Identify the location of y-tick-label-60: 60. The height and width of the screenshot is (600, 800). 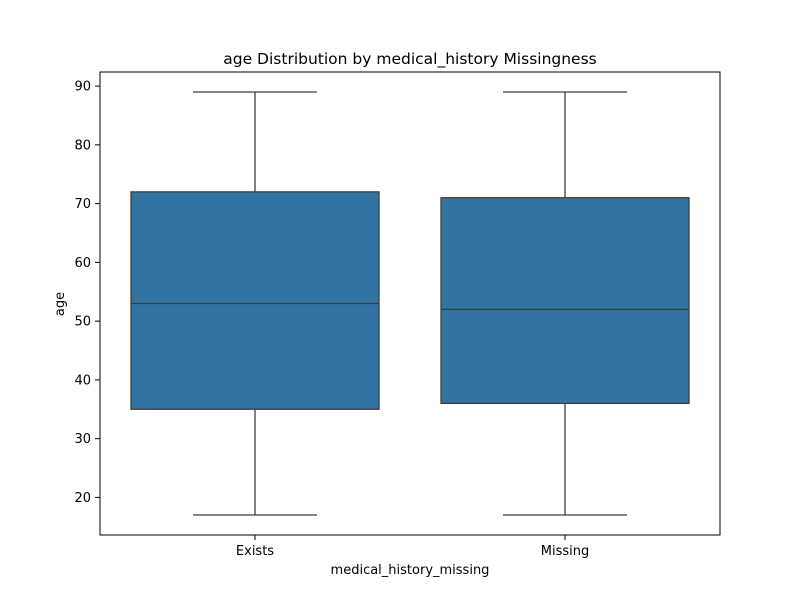
(82, 263).